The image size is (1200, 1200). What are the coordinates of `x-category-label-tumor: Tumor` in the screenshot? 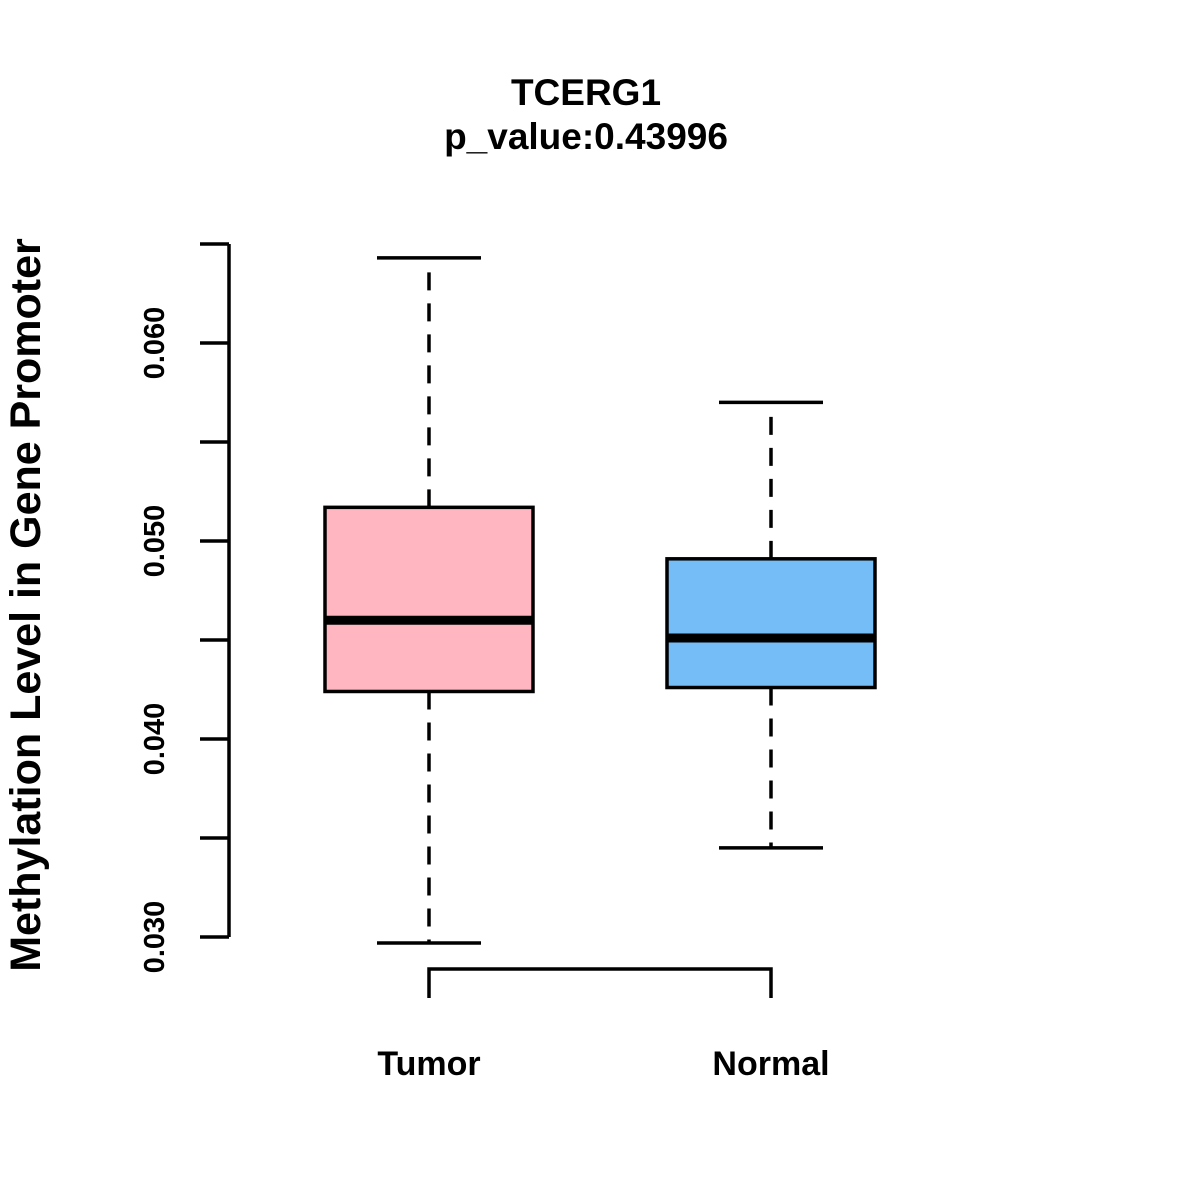 It's located at (428, 1064).